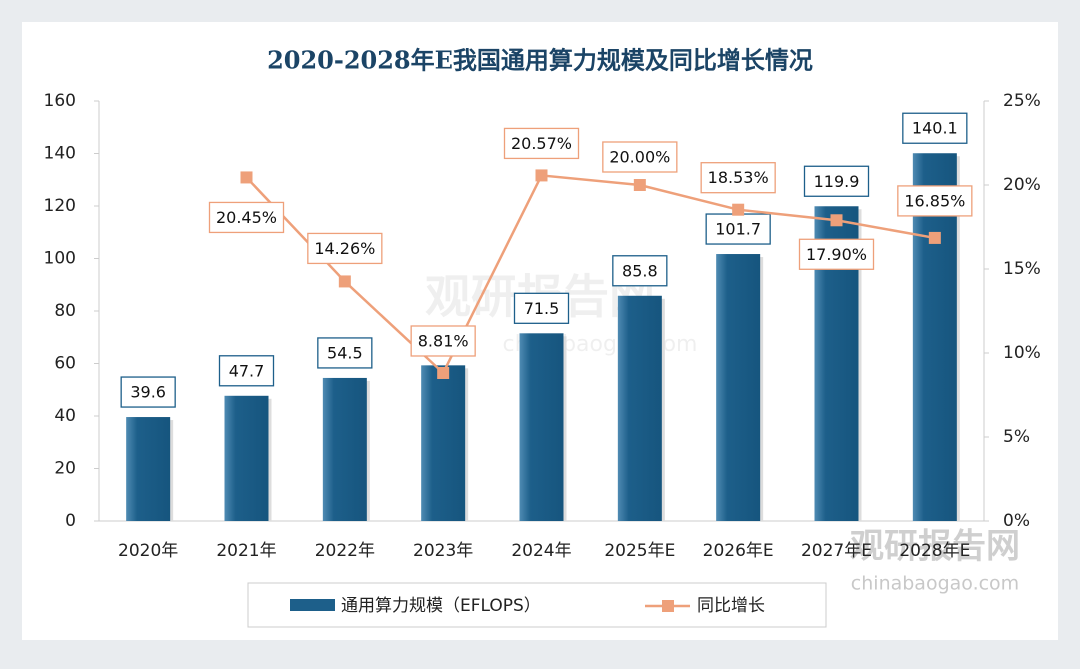 The width and height of the screenshot is (1080, 669). I want to click on bar-label: 101.7, so click(738, 229).